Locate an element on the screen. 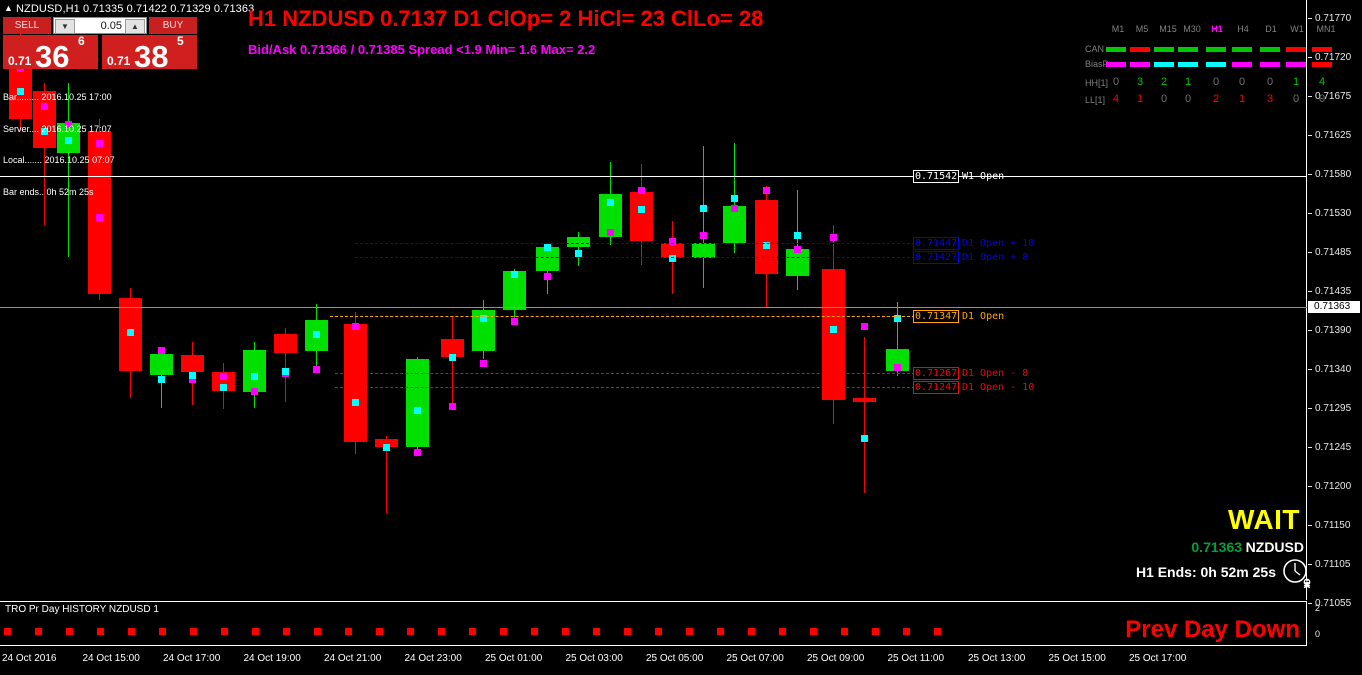 The height and width of the screenshot is (675, 1362). volume-increment-icon: ▲ is located at coordinates (135, 26).